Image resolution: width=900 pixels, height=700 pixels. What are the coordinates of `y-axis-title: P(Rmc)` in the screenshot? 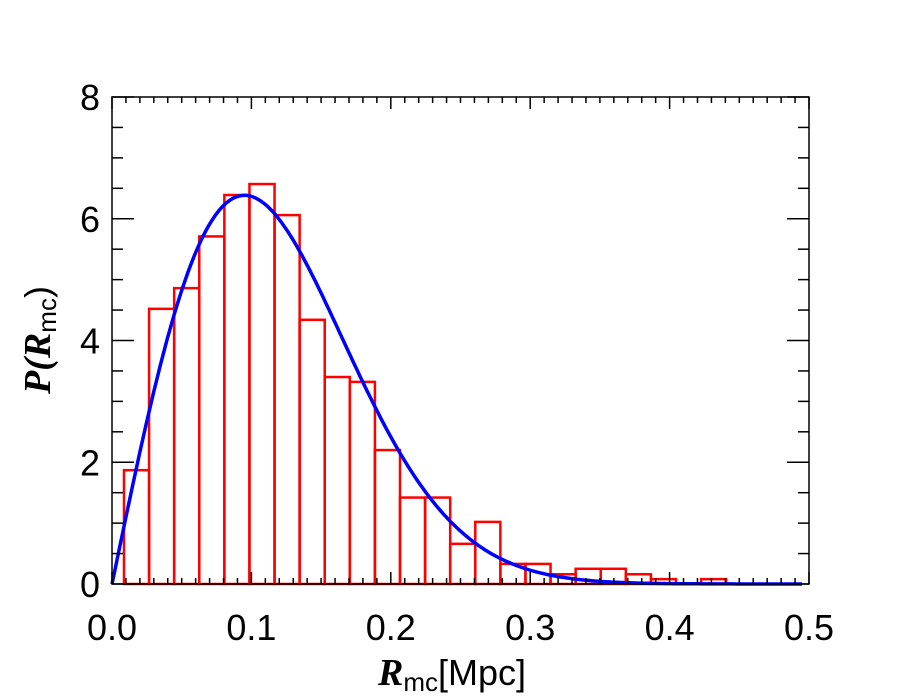 It's located at (39, 340).